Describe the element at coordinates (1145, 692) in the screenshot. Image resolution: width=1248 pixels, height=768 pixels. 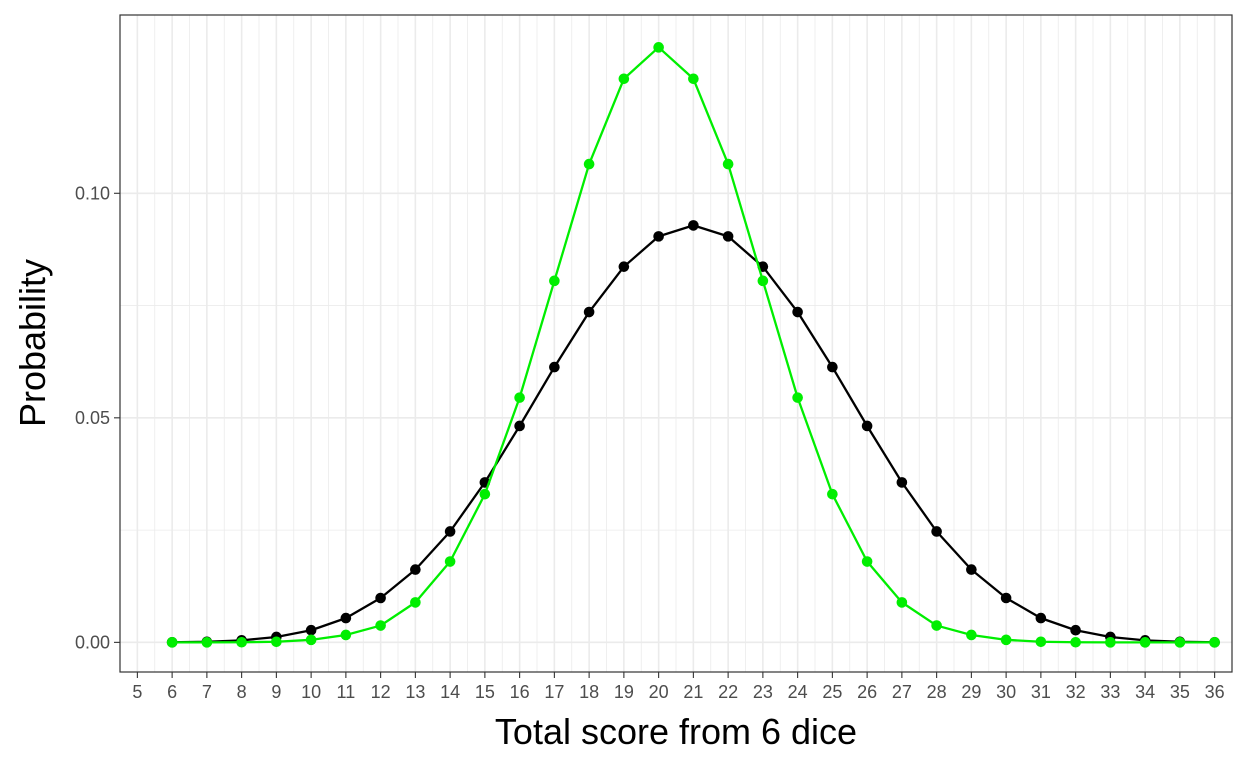
I see `x-tick-label: 34` at that location.